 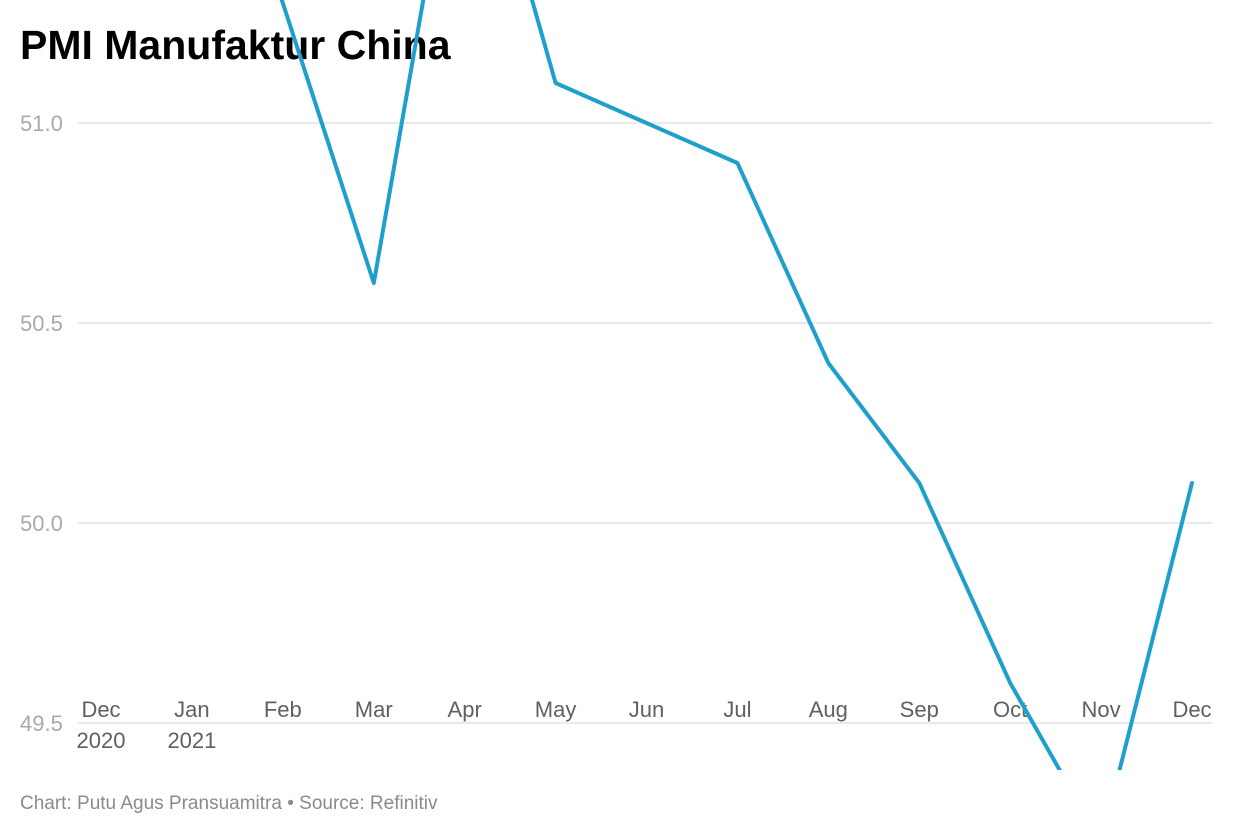 What do you see at coordinates (556, 709) in the screenshot?
I see `x-tick-label: May` at bounding box center [556, 709].